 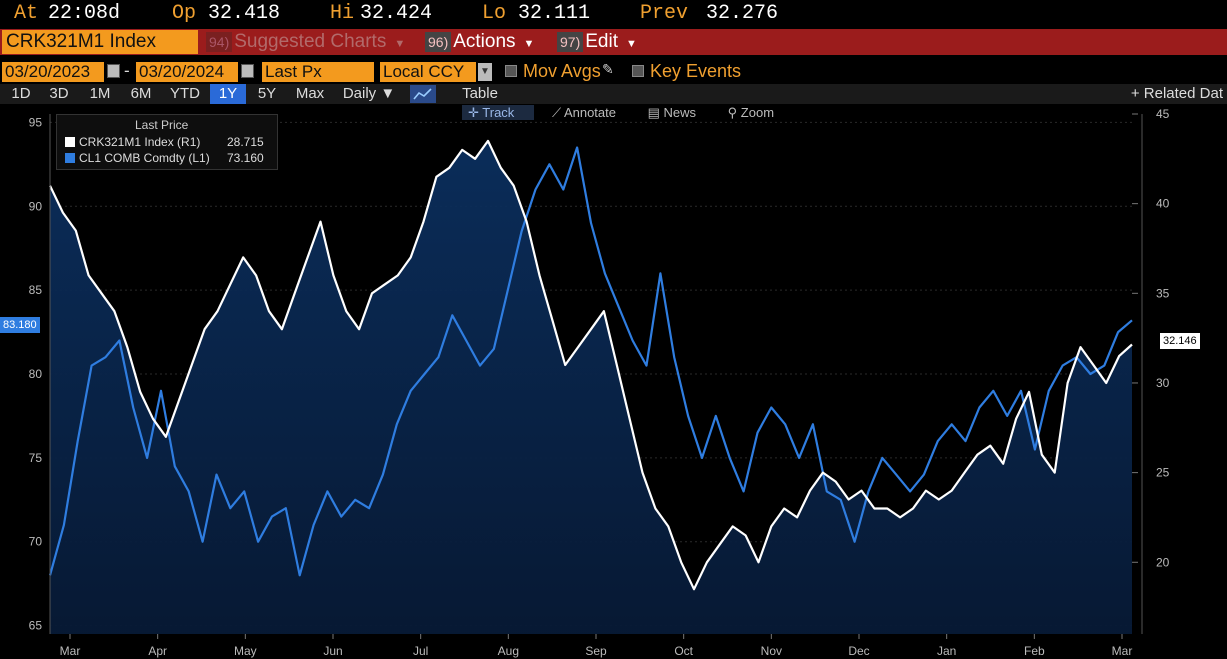 What do you see at coordinates (53, 72) in the screenshot?
I see `start-date-field: 03/20/2023` at bounding box center [53, 72].